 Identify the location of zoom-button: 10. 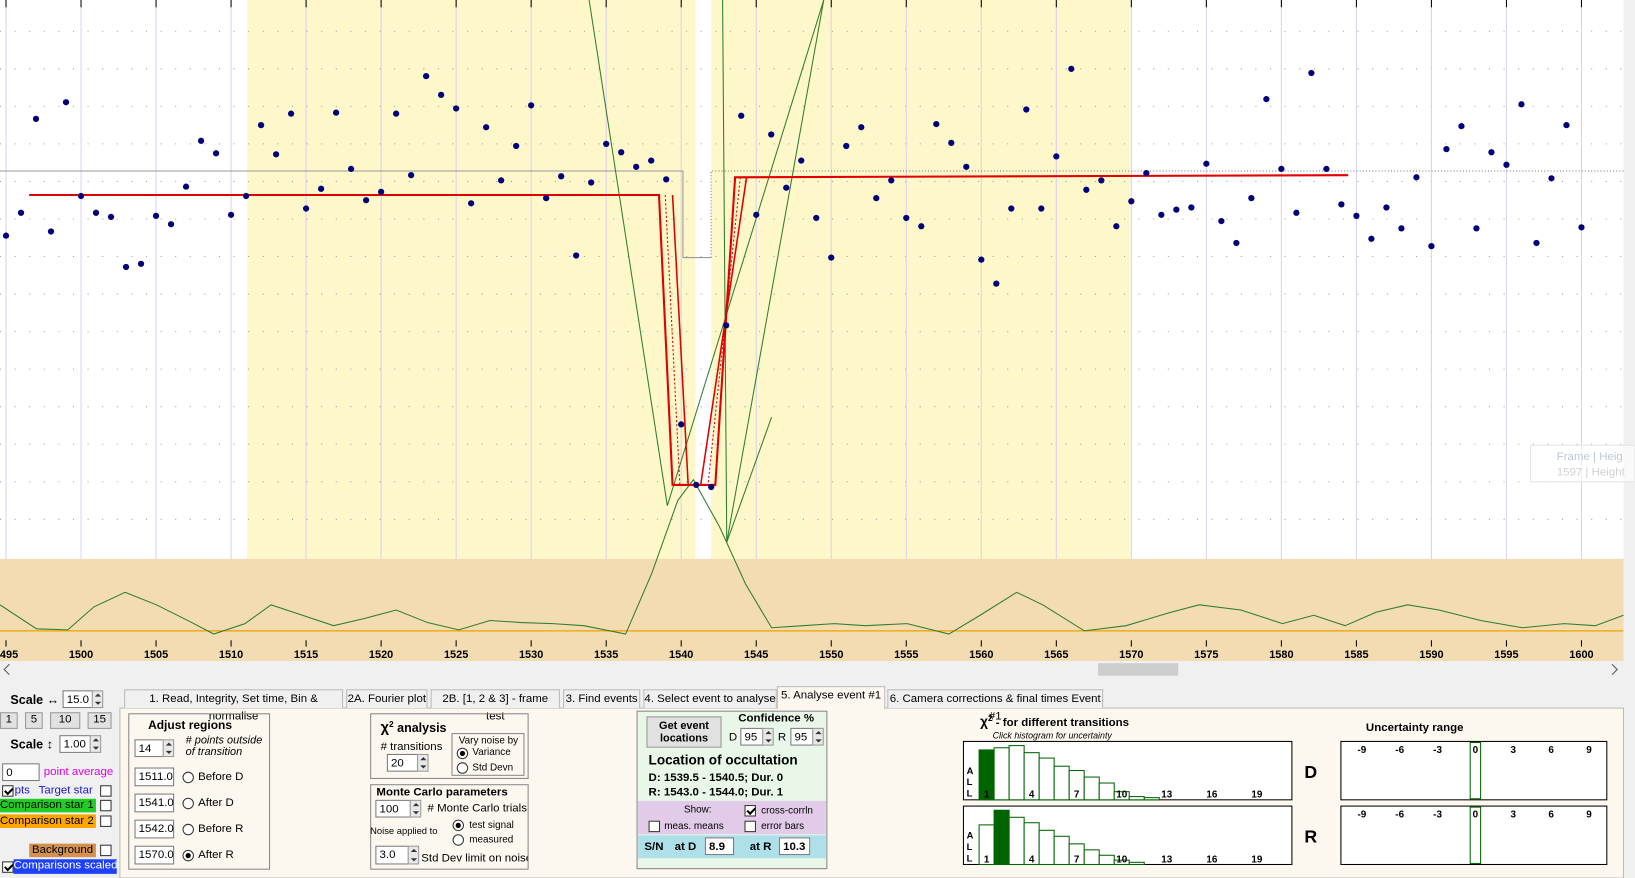
(65, 720).